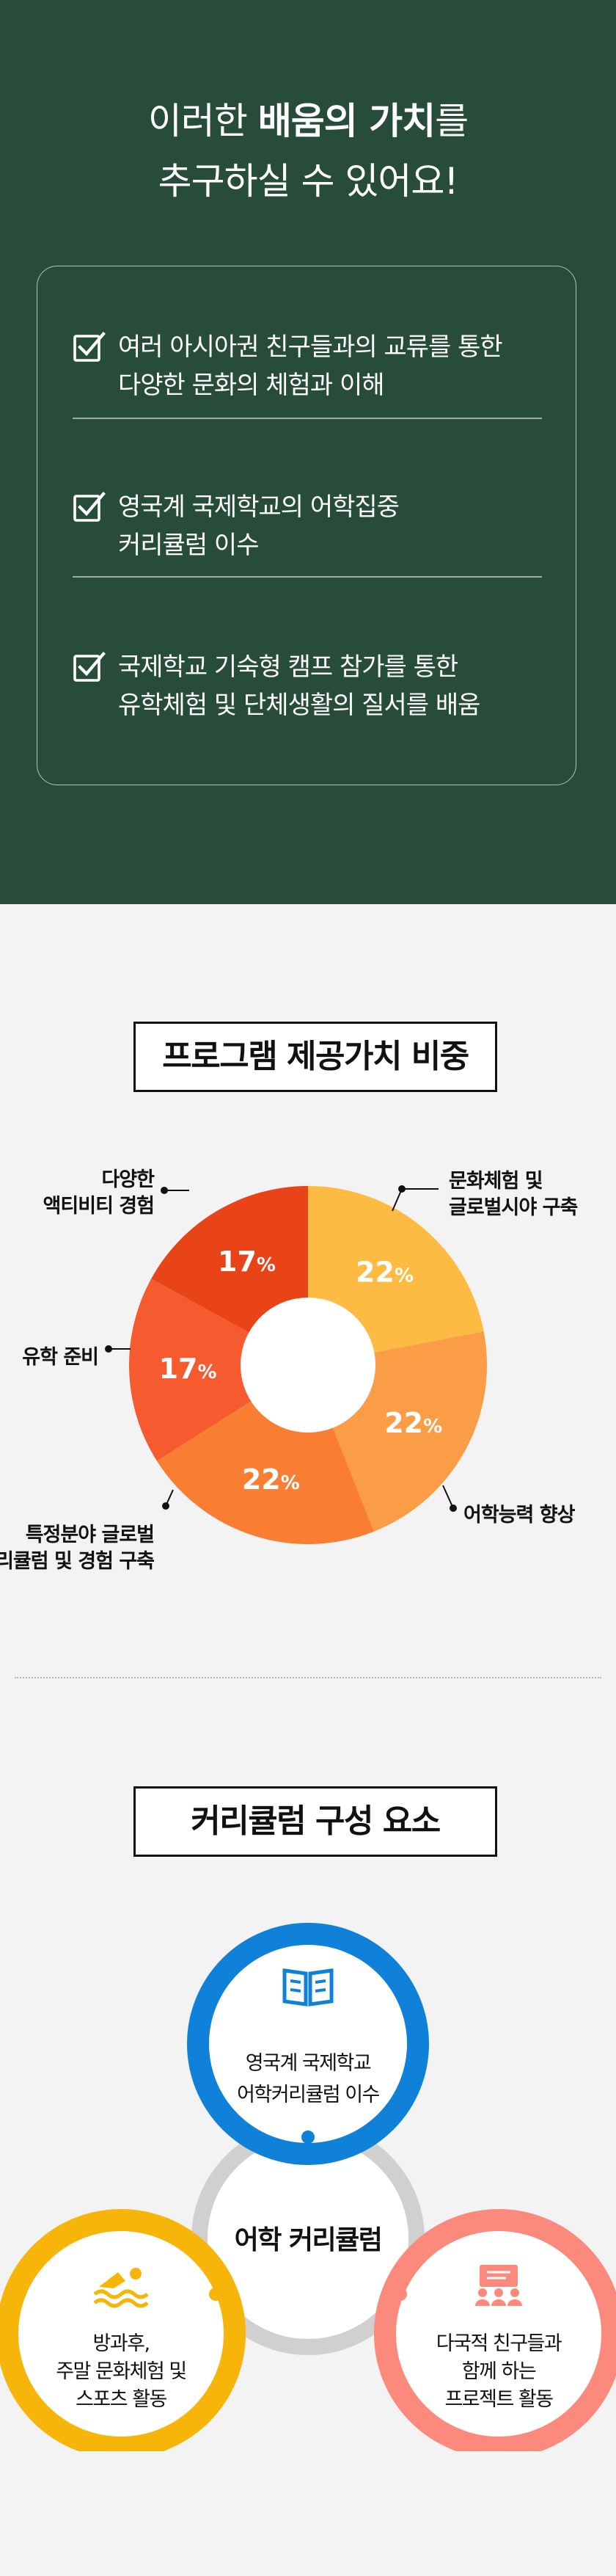 This screenshot has height=2576, width=616. Describe the element at coordinates (308, 1365) in the screenshot. I see `pie-donut-hole` at that location.